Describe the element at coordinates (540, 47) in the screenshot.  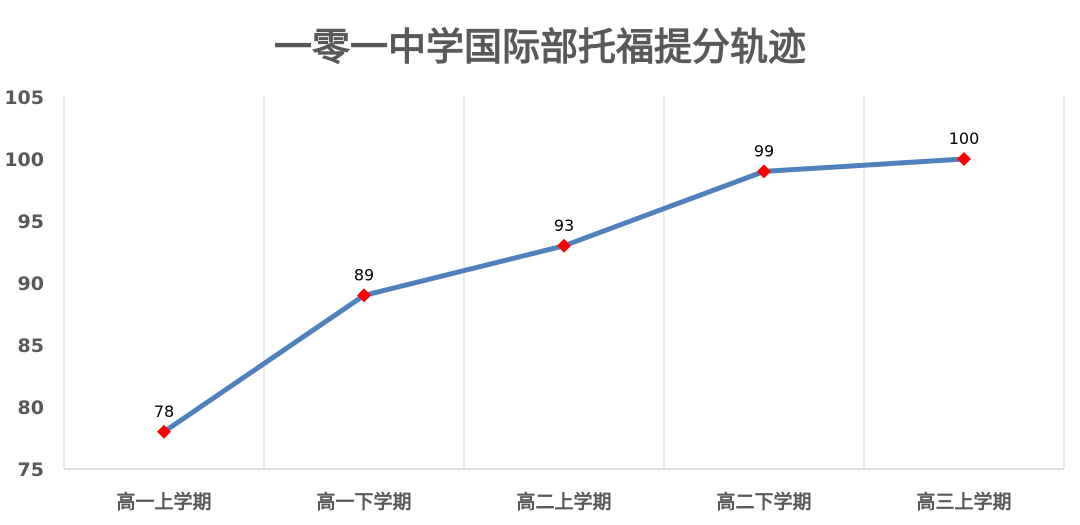
I see `chart-title: 一零一中学国际部托福提分轨迹` at that location.